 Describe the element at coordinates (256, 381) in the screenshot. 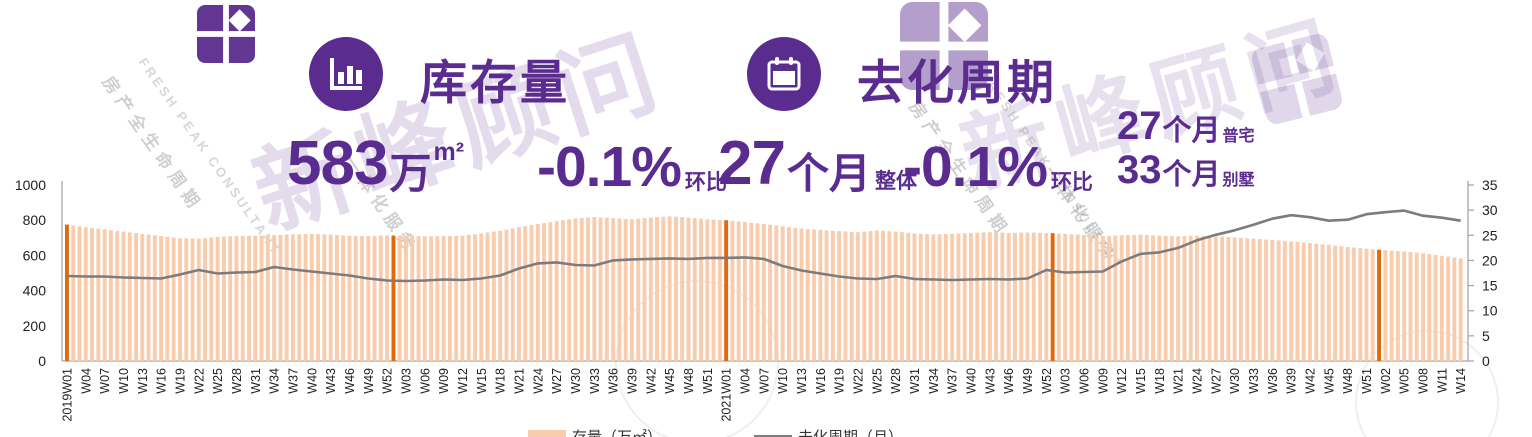

I see `x-axis-label: W31` at that location.